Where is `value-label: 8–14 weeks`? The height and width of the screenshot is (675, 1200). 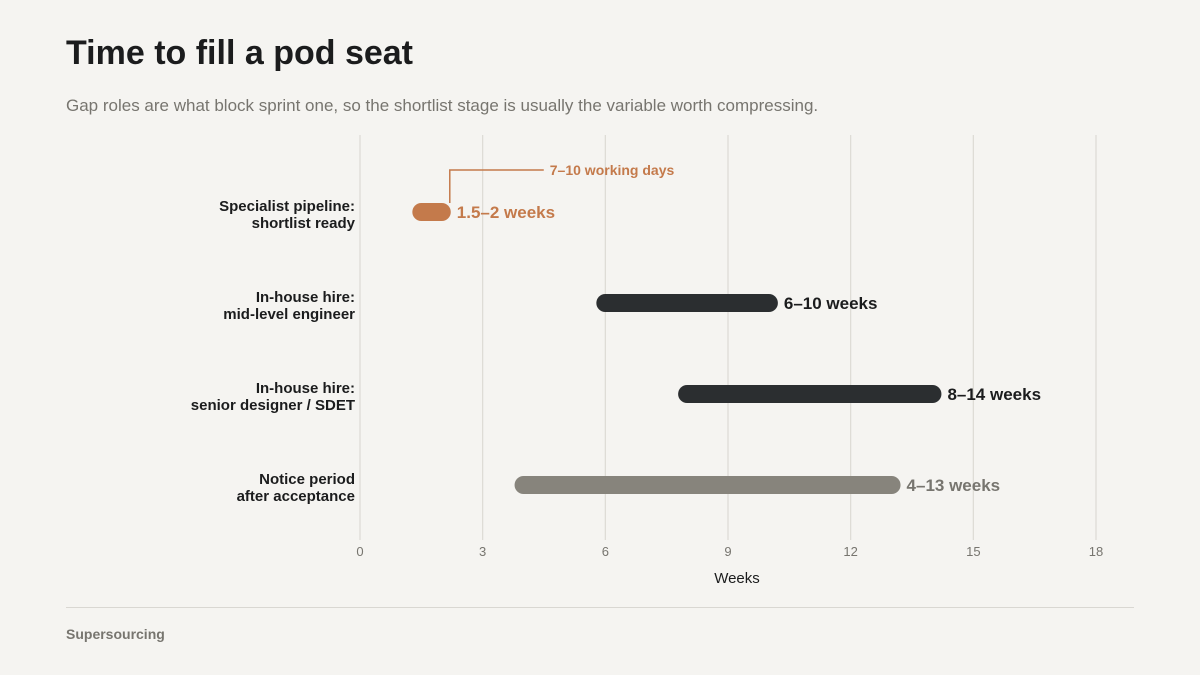
value-label: 8–14 weeks is located at coordinates (994, 394).